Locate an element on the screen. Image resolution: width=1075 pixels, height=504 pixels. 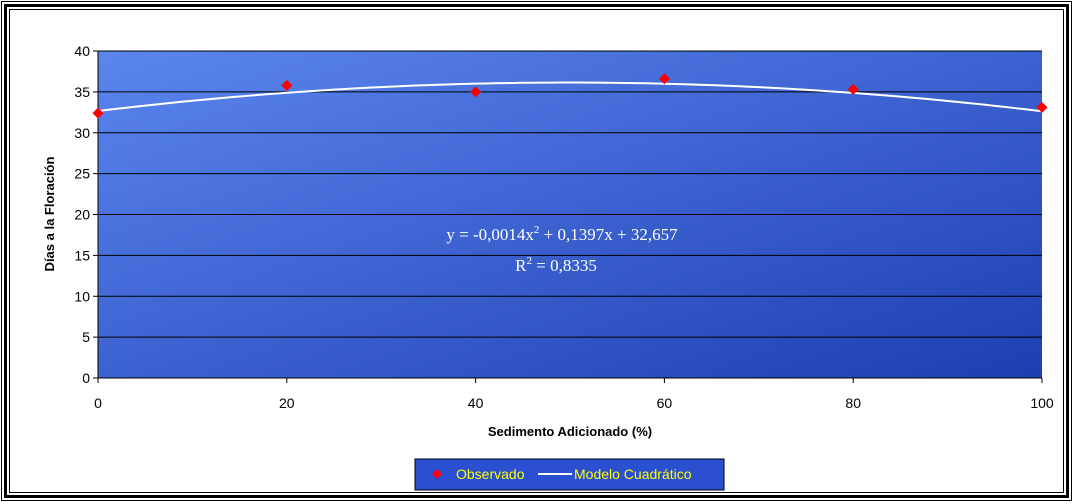
x-tick-label-40: 40 is located at coordinates (476, 403).